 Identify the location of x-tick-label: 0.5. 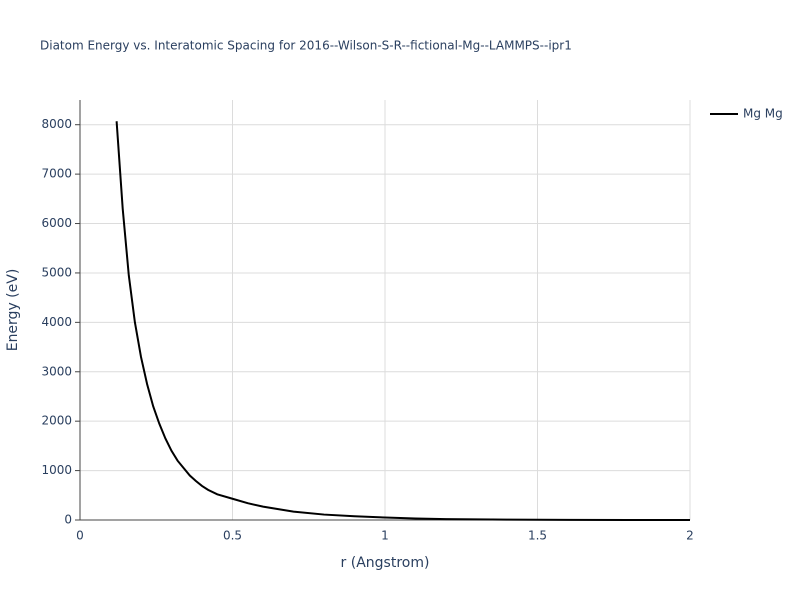
(232, 536).